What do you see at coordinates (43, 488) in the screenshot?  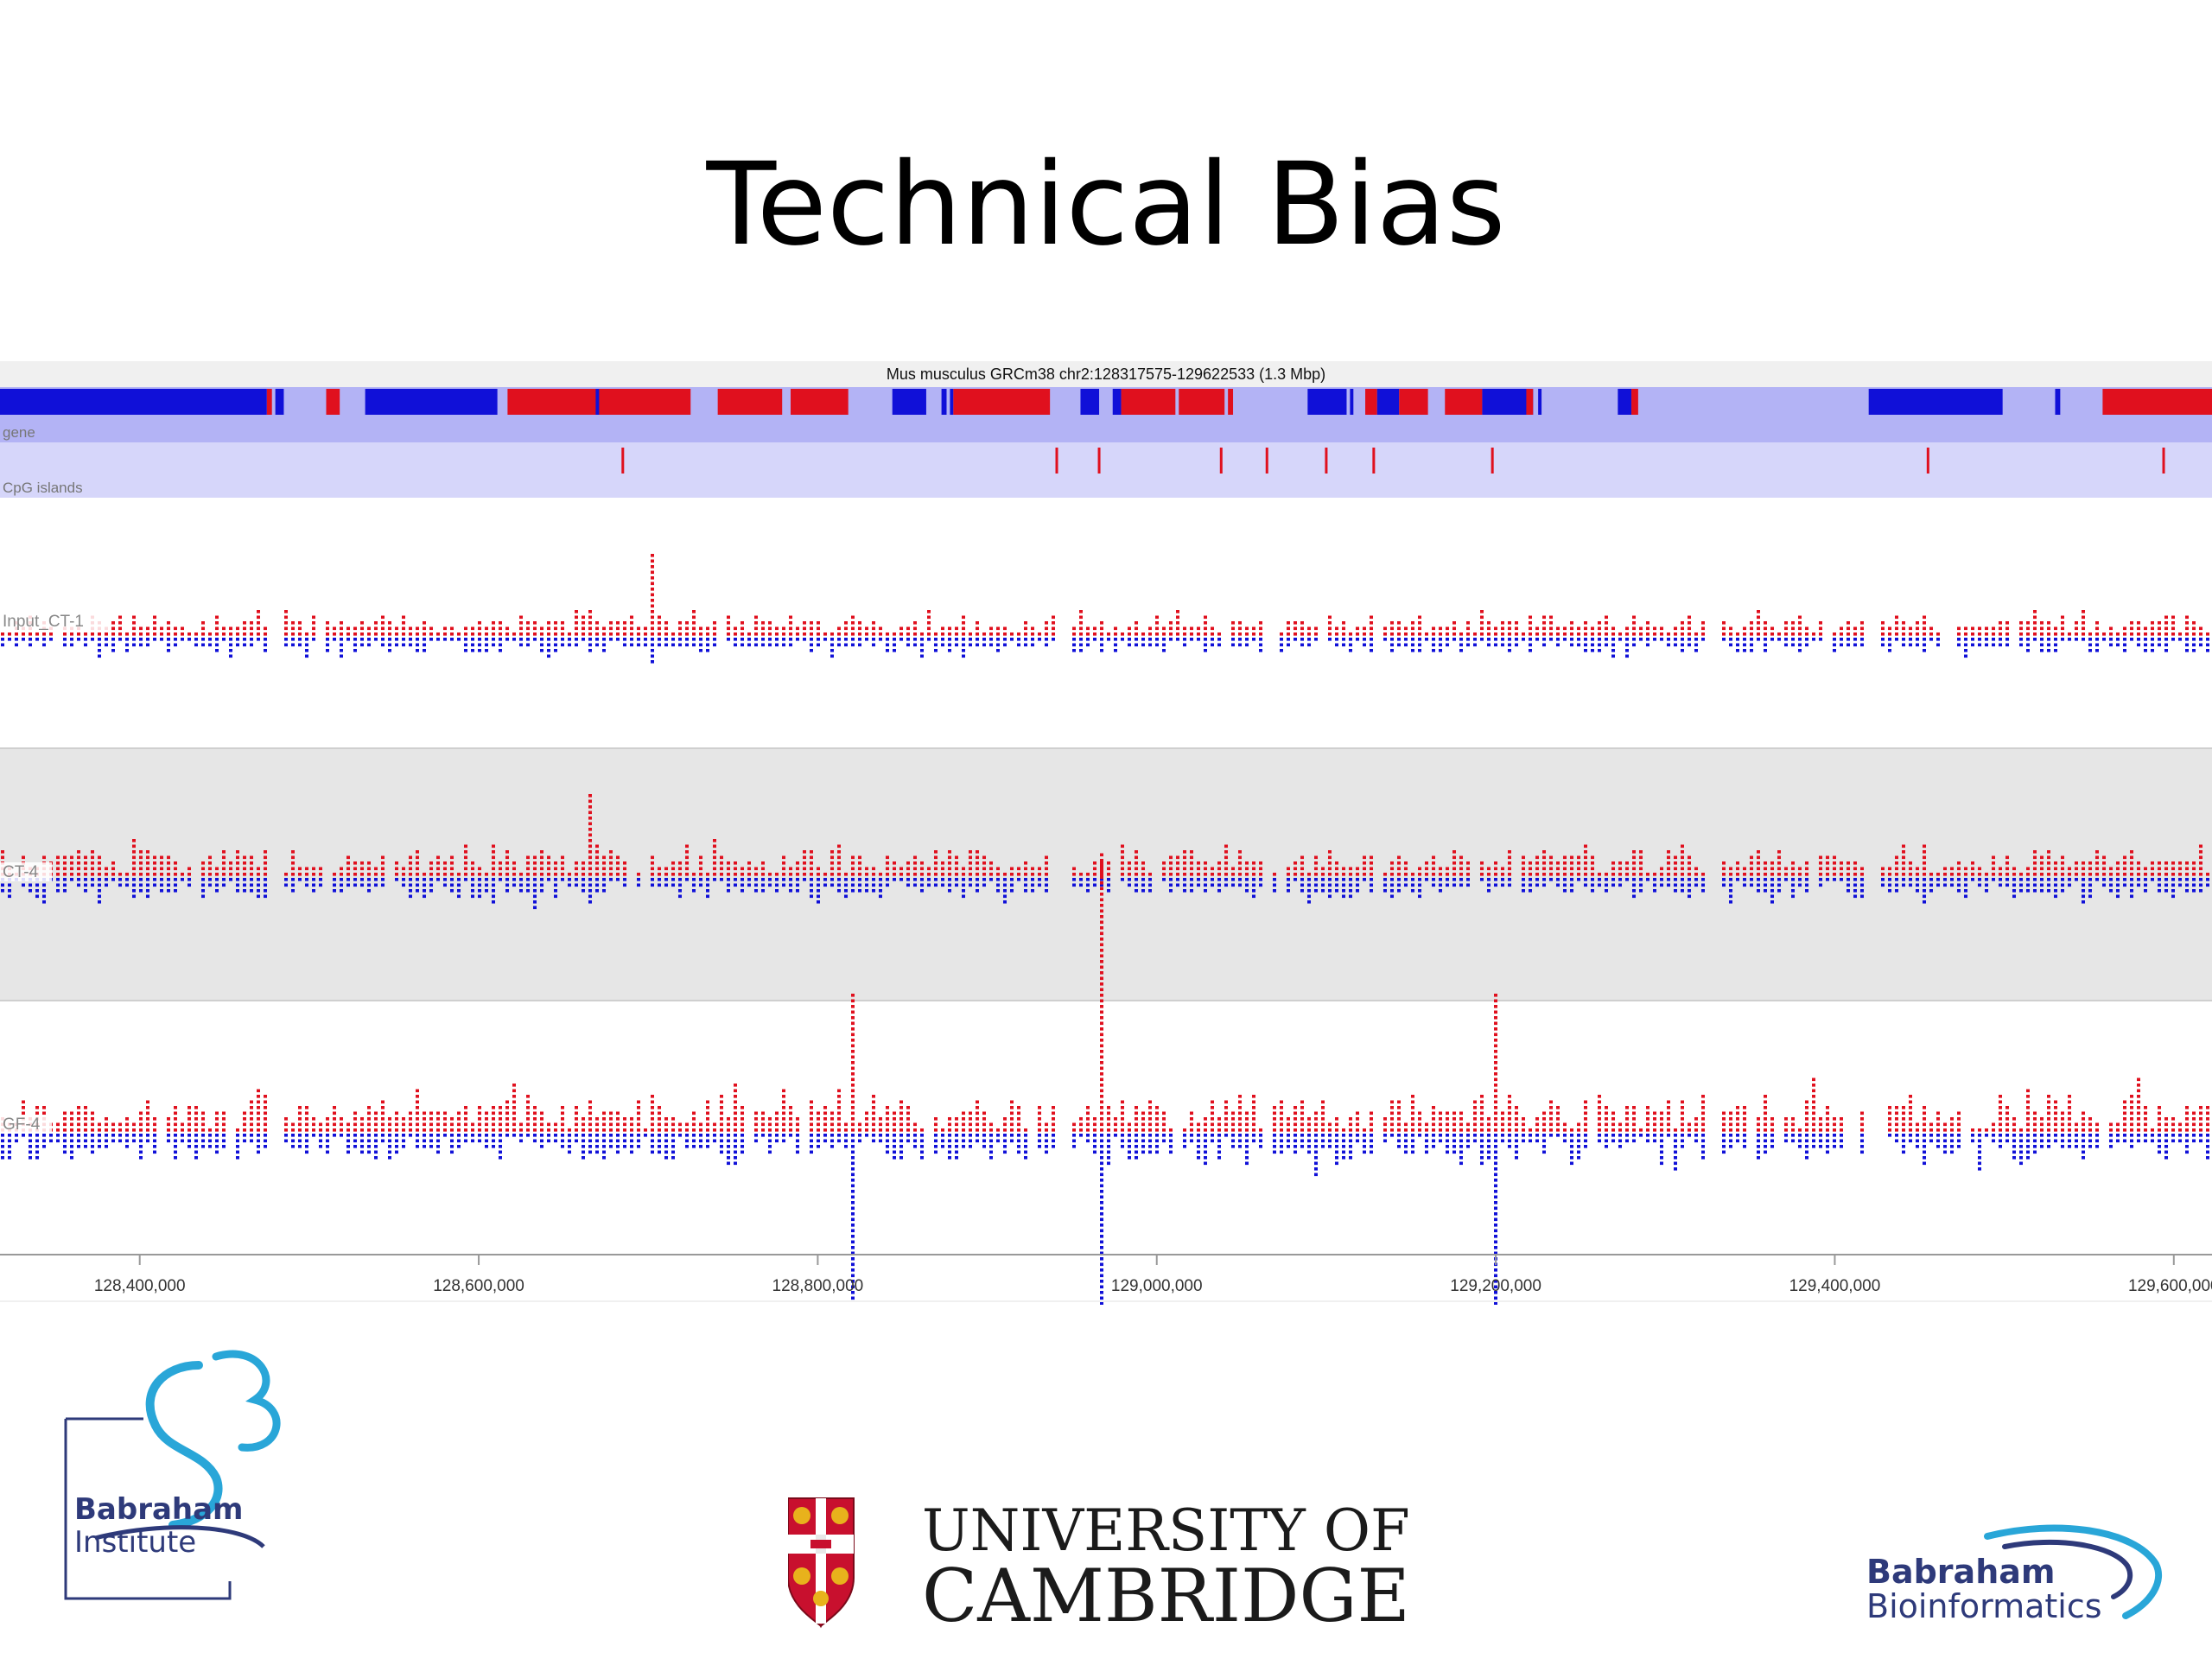 I see `cpg-track-label: CpG islands` at bounding box center [43, 488].